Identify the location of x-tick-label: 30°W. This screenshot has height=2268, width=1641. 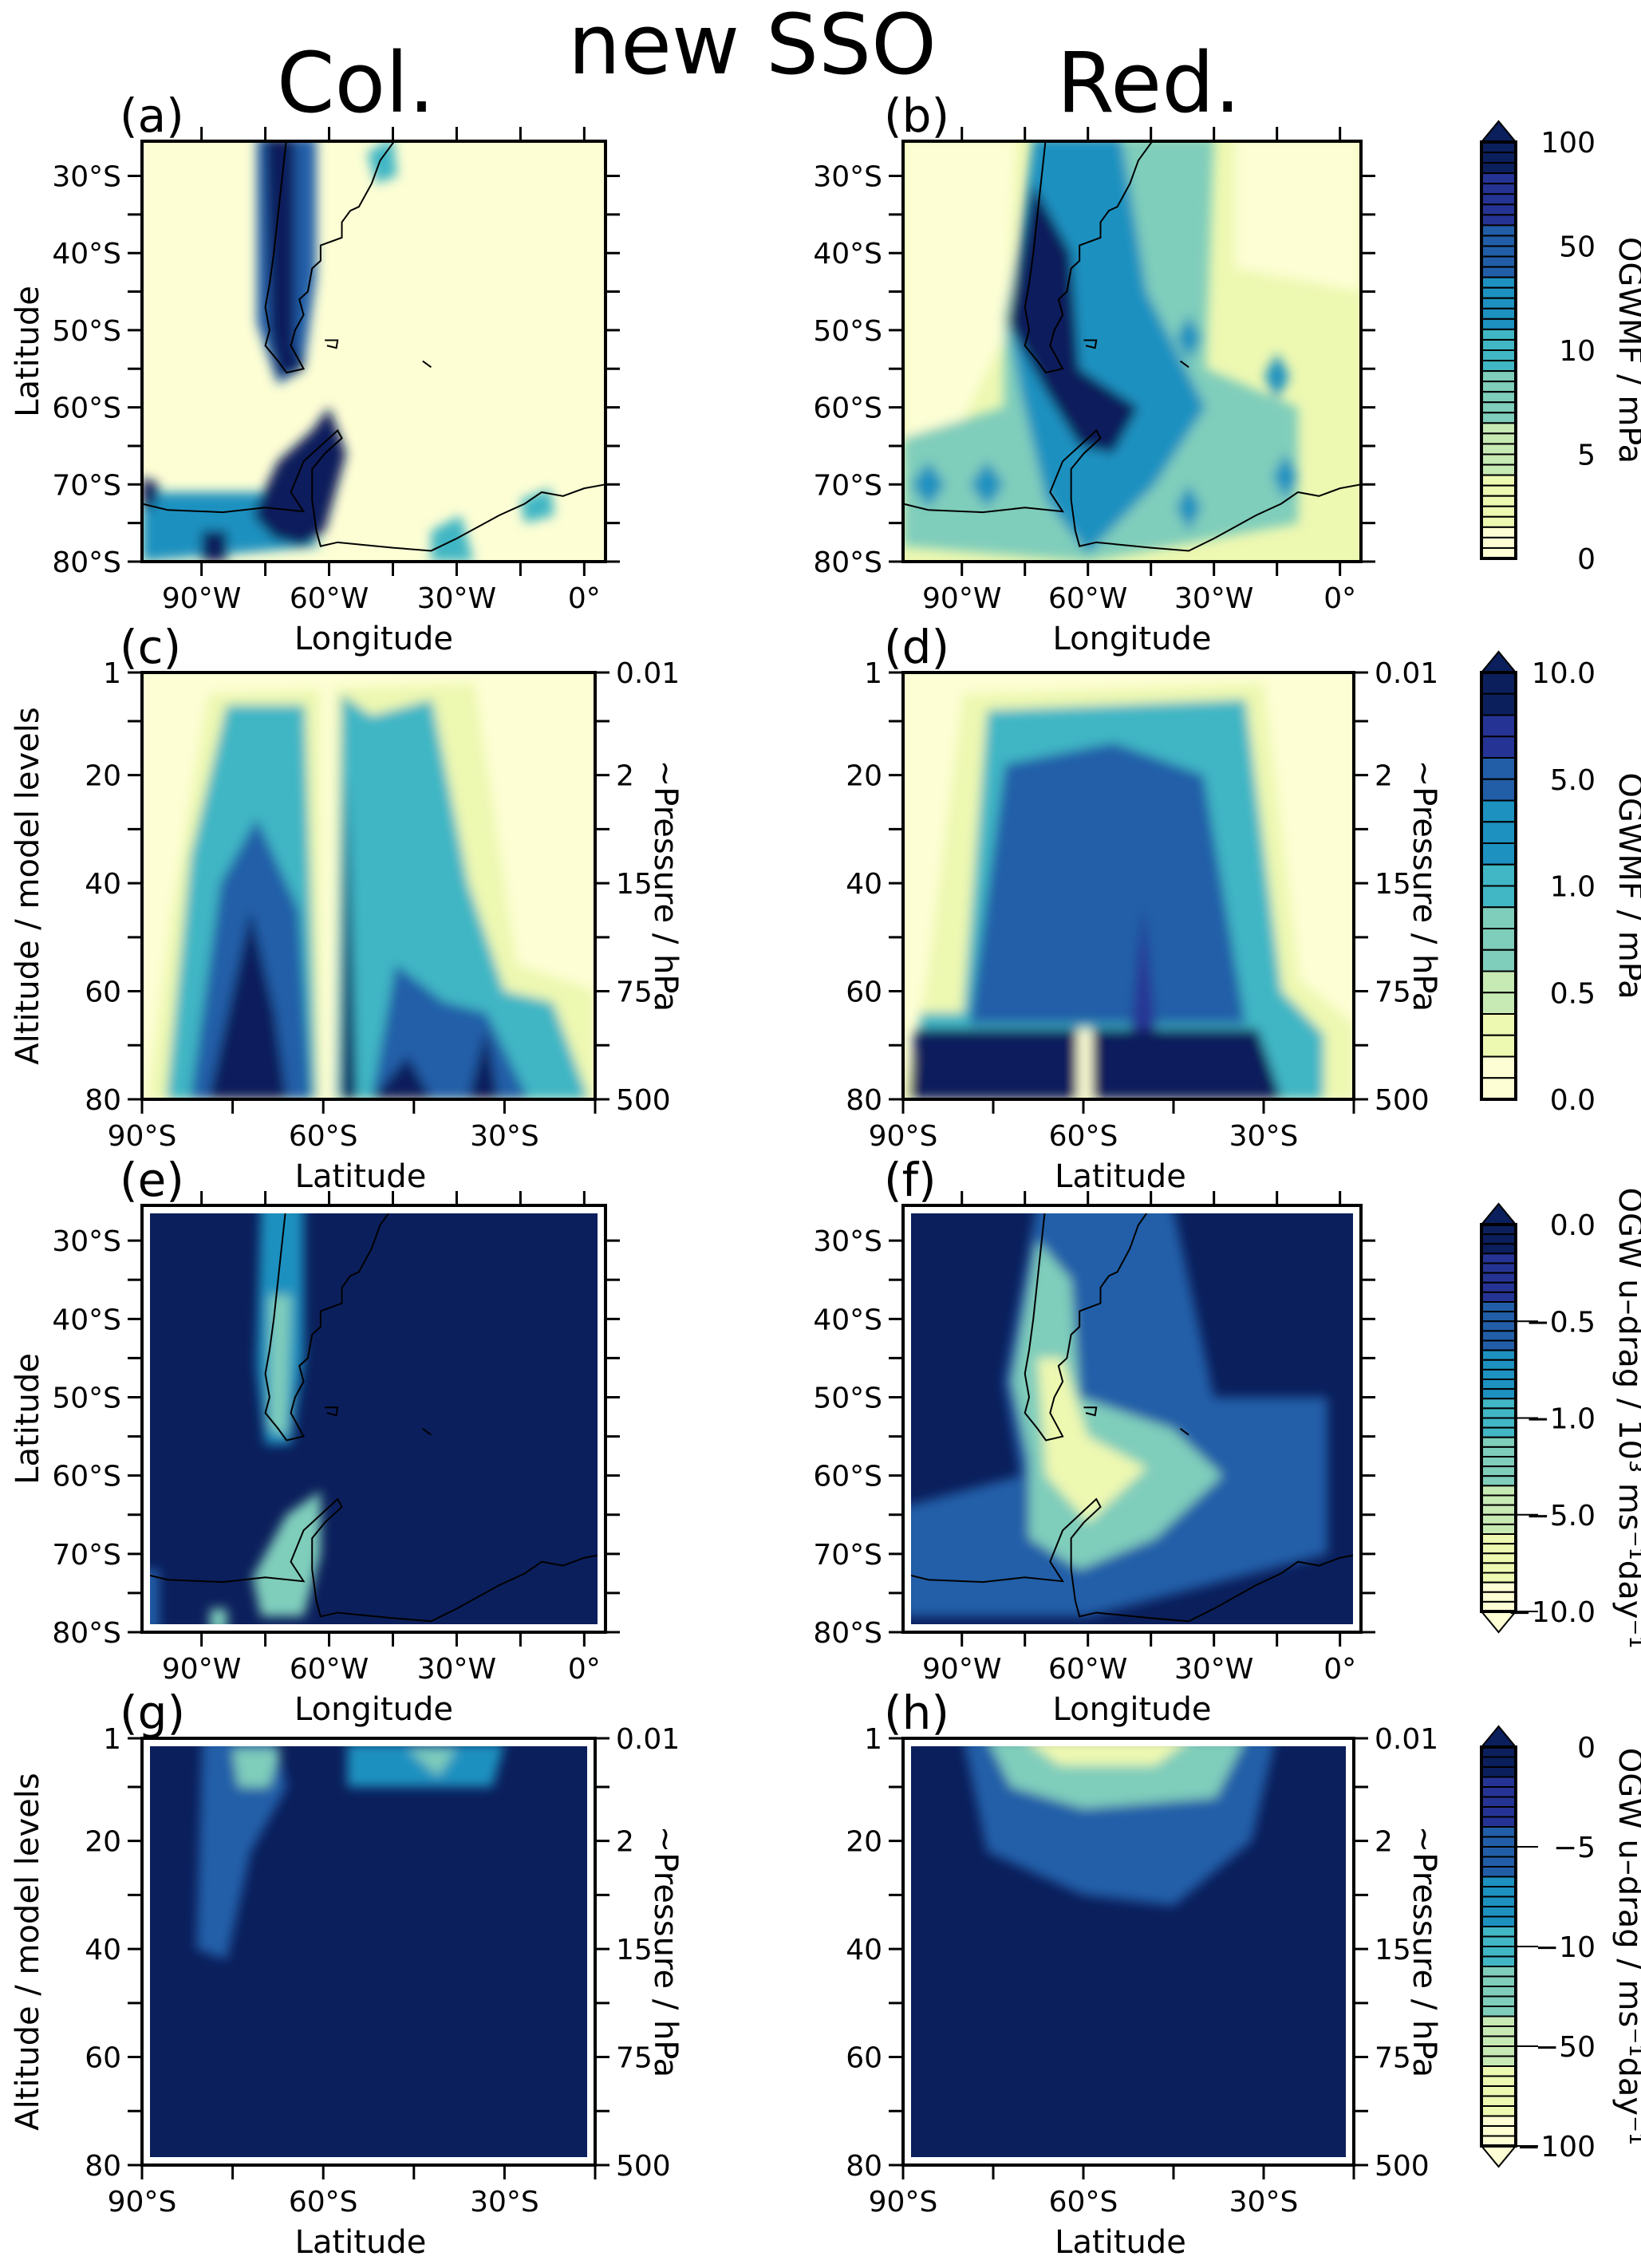
(1213, 1670).